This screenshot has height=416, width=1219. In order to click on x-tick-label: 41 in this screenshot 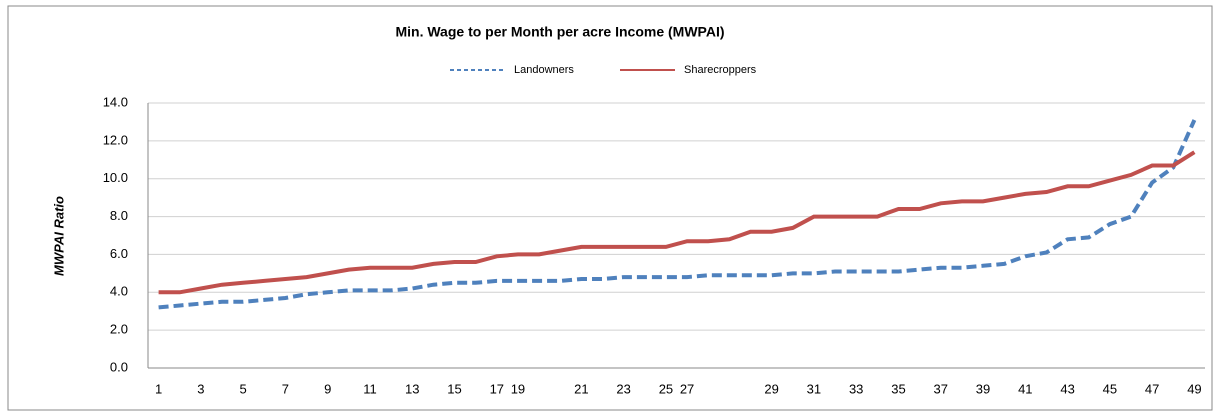, I will do `click(1025, 388)`.